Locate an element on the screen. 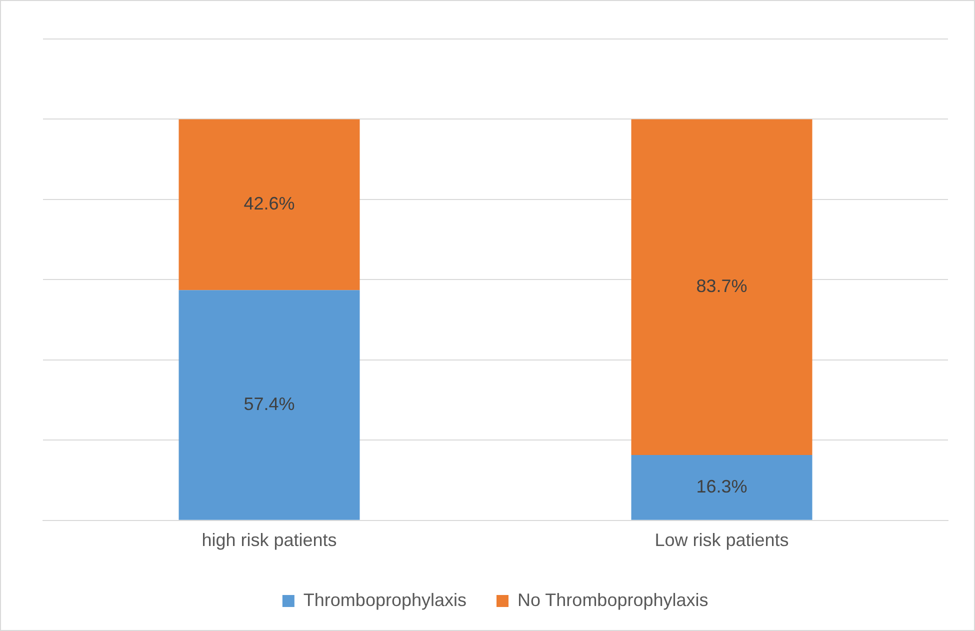 Image resolution: width=975 pixels, height=631 pixels. data-label: 42.6% is located at coordinates (269, 204).